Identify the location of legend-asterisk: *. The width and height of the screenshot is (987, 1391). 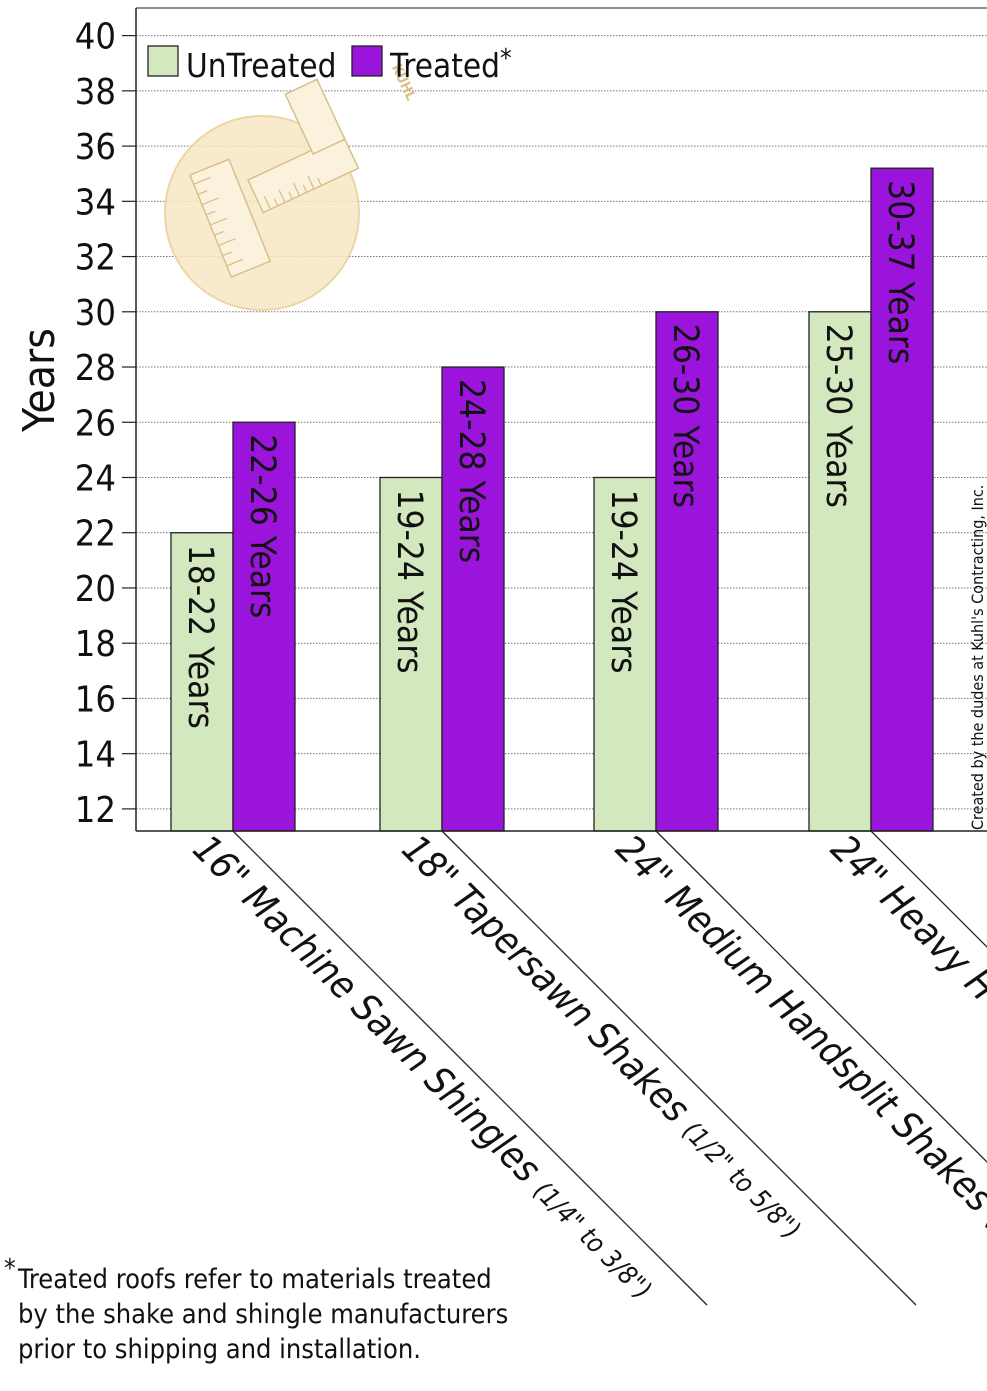
(506, 59).